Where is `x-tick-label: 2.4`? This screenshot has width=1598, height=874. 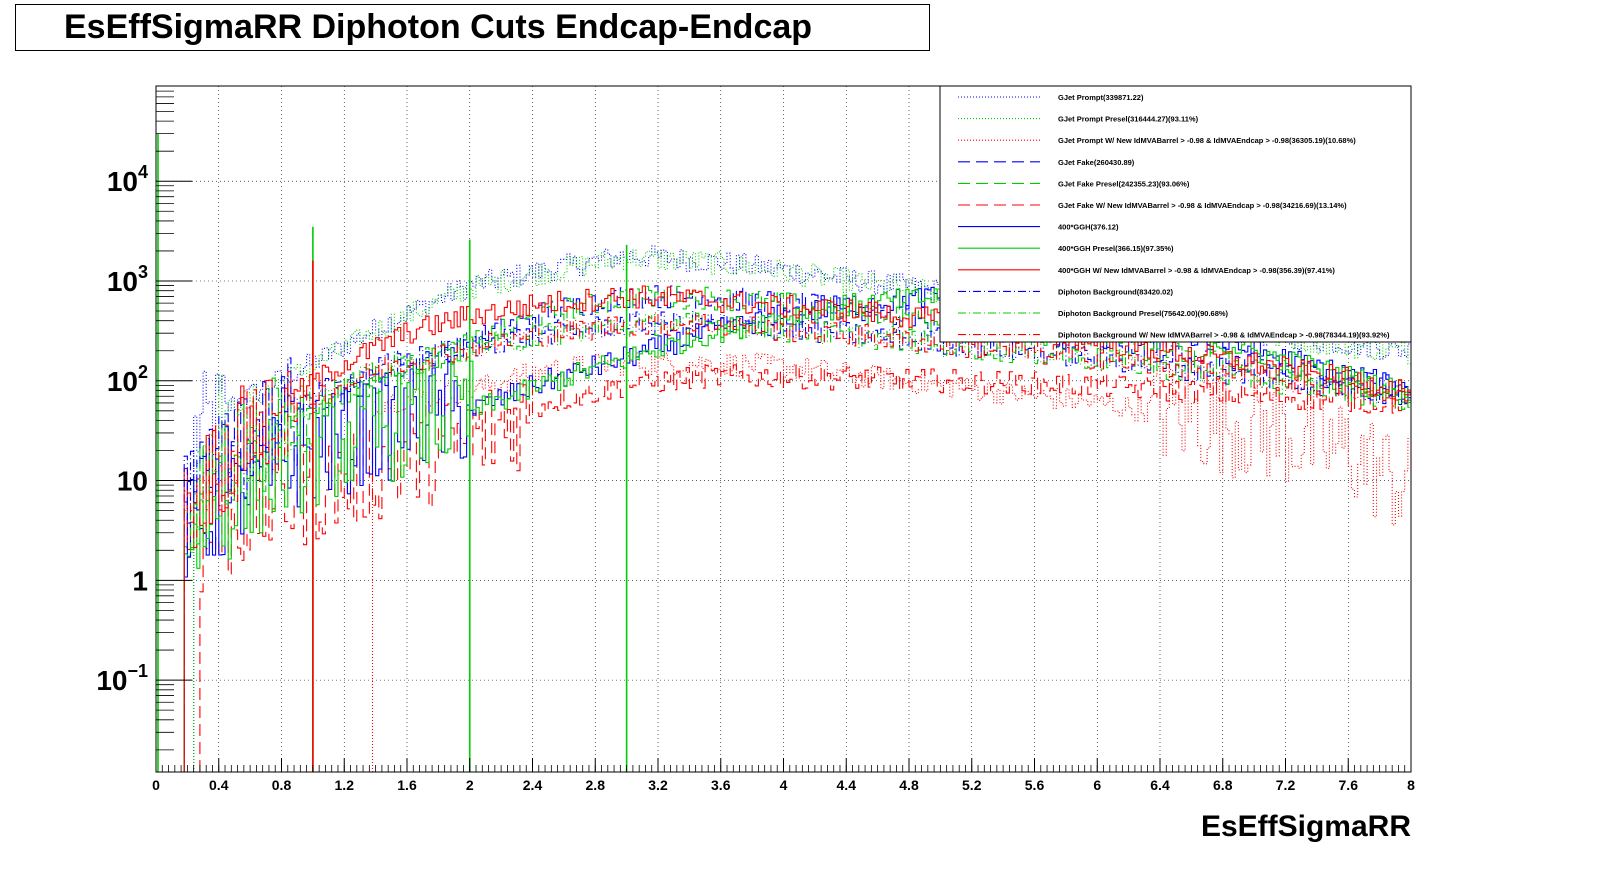
x-tick-label: 2.4 is located at coordinates (533, 785).